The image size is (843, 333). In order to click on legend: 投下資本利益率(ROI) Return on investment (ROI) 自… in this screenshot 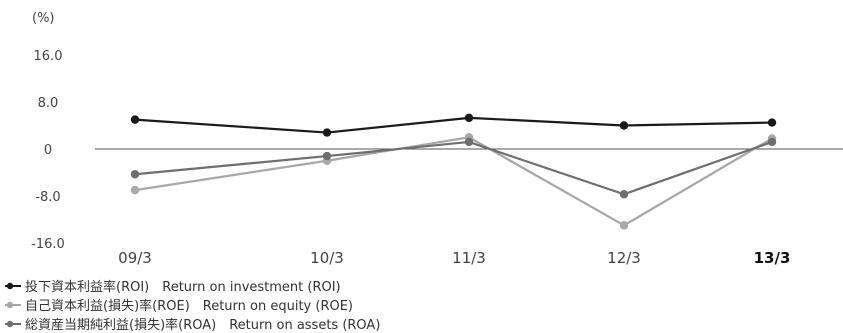, I will do `click(192, 304)`.